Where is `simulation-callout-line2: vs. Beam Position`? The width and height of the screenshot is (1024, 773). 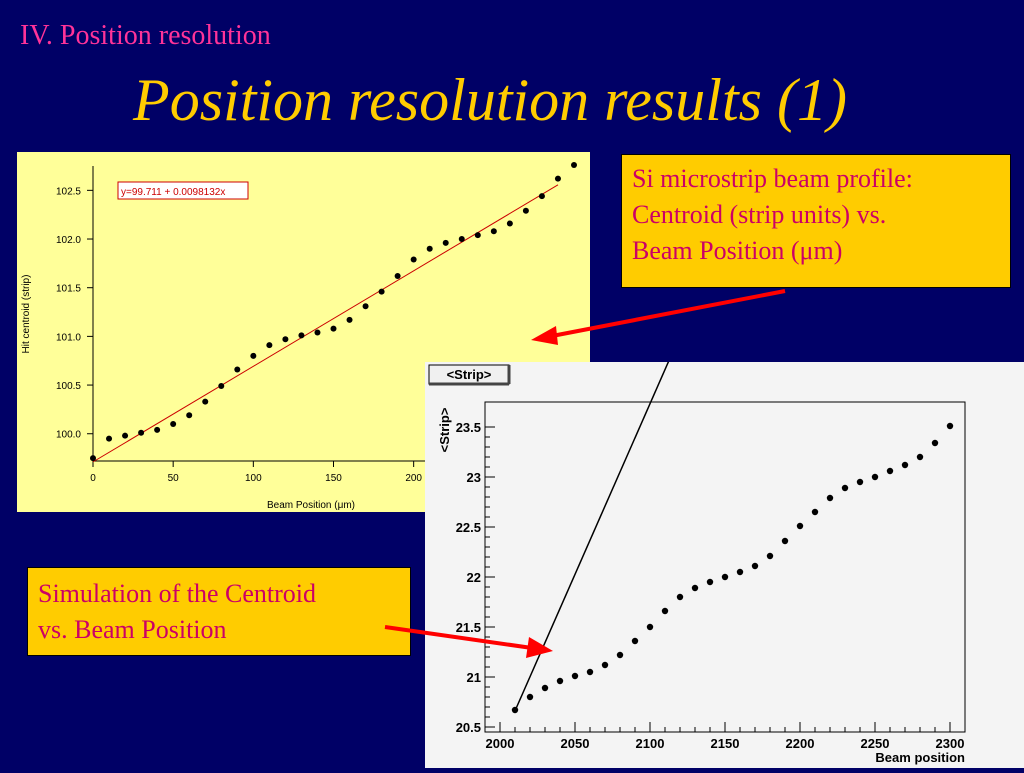
simulation-callout-line2: vs. Beam Position is located at coordinates (132, 629).